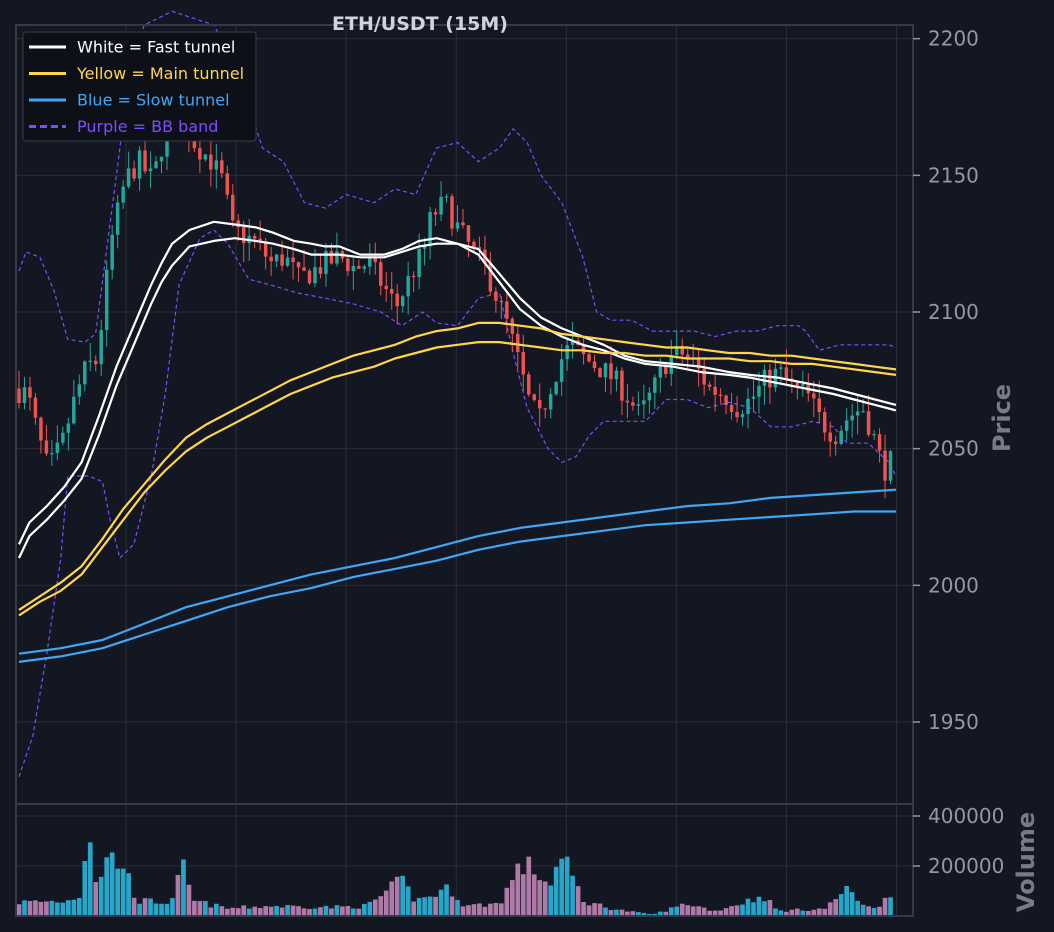 Image resolution: width=1054 pixels, height=932 pixels. What do you see at coordinates (953, 175) in the screenshot?
I see `price-tick-label: 2150` at bounding box center [953, 175].